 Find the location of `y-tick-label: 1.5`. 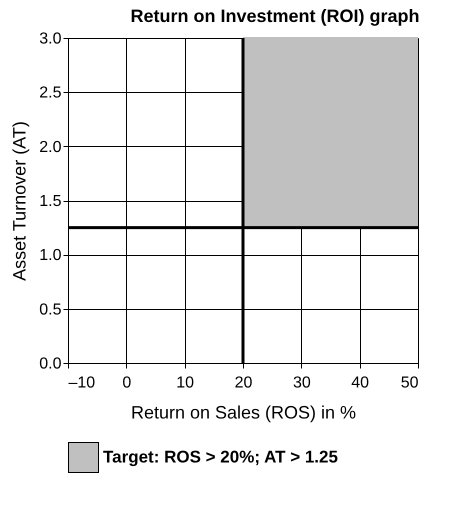

y-tick-label: 1.5 is located at coordinates (50, 201).